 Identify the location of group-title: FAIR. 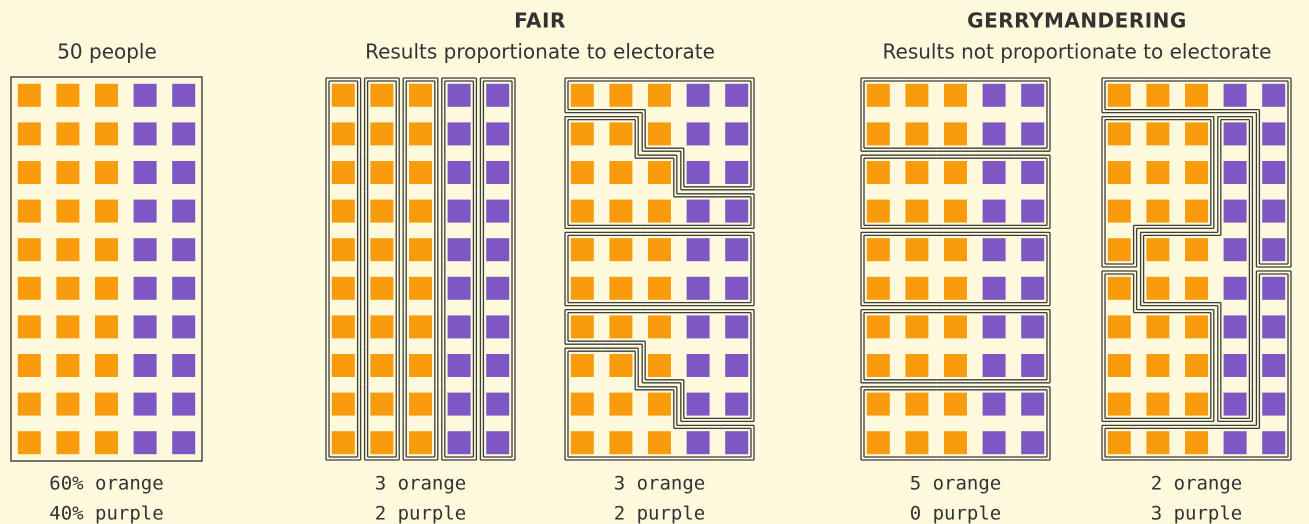
(540, 21).